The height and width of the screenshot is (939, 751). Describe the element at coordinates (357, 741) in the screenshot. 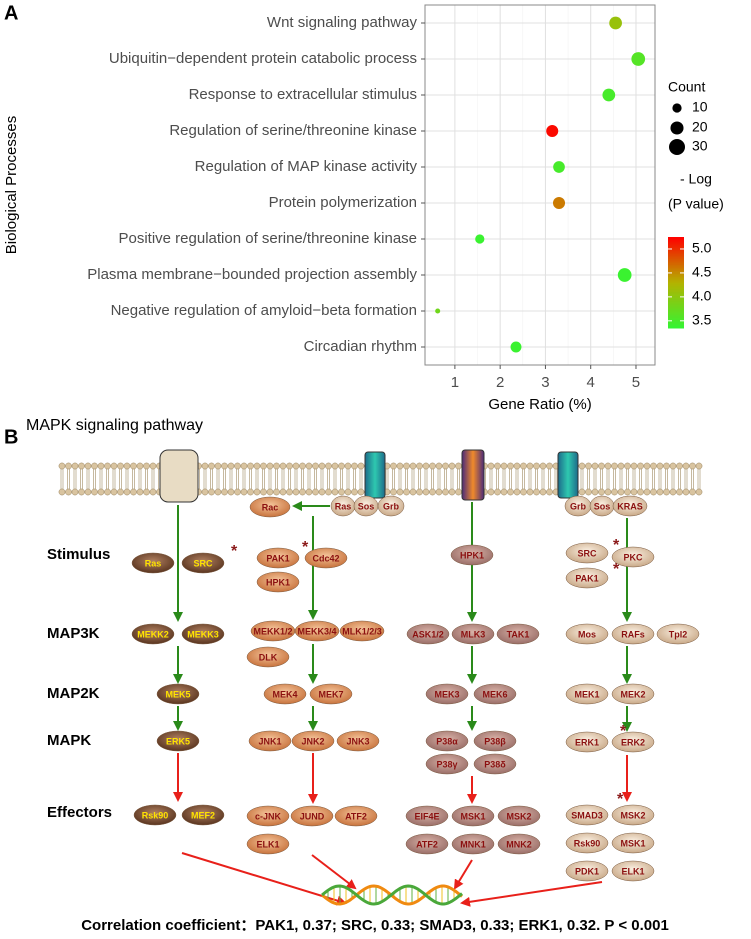

I see `node-label: JNK3` at that location.